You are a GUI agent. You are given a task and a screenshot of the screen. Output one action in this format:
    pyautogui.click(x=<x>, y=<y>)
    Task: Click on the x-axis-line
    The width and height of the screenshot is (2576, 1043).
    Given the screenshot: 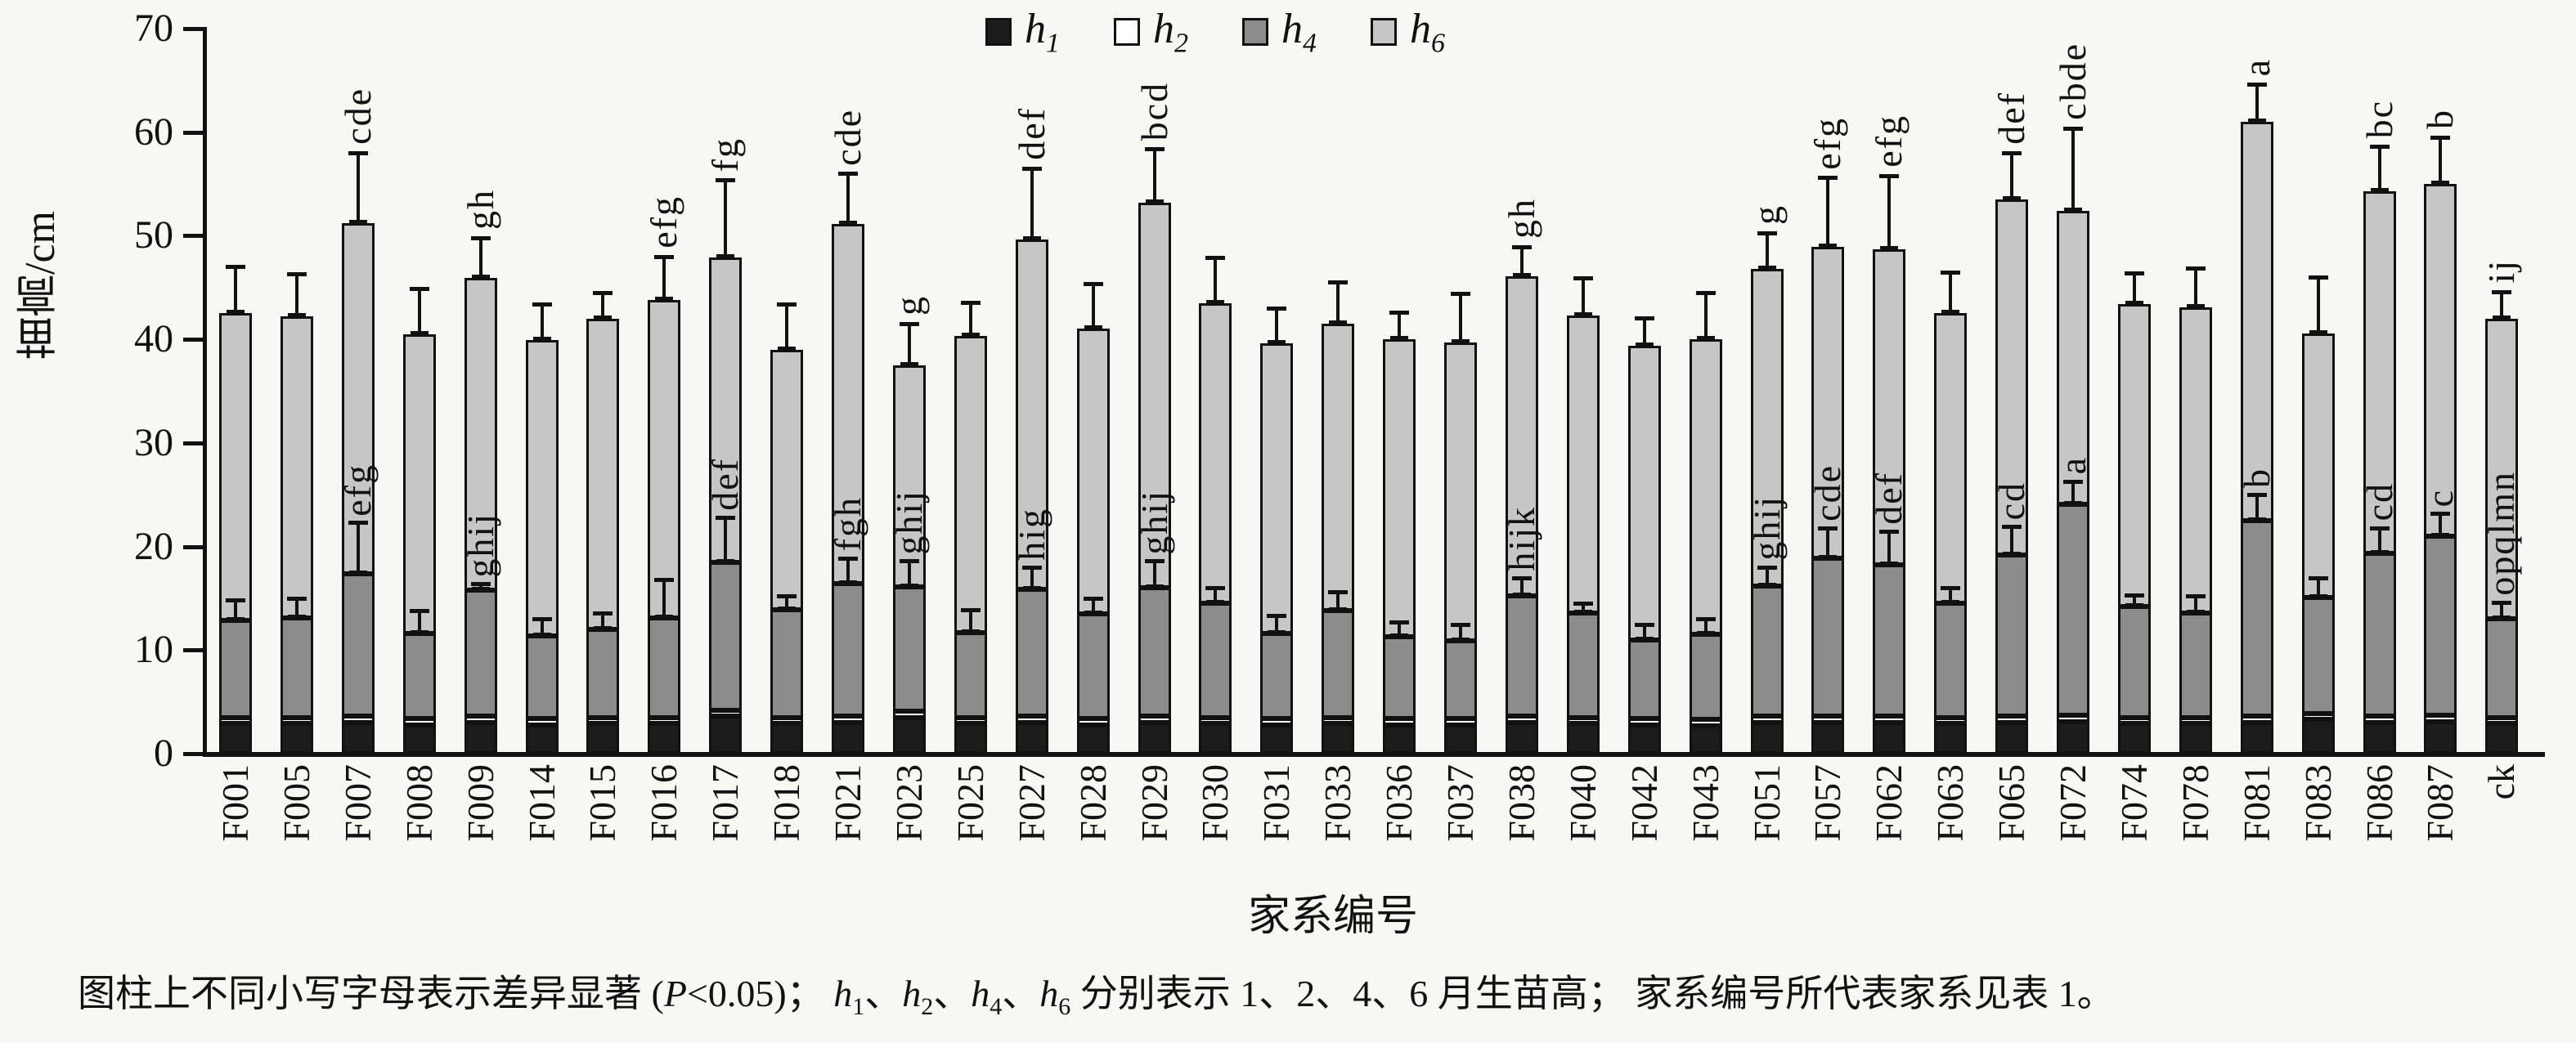 What is the action you would take?
    pyautogui.click(x=1374, y=754)
    